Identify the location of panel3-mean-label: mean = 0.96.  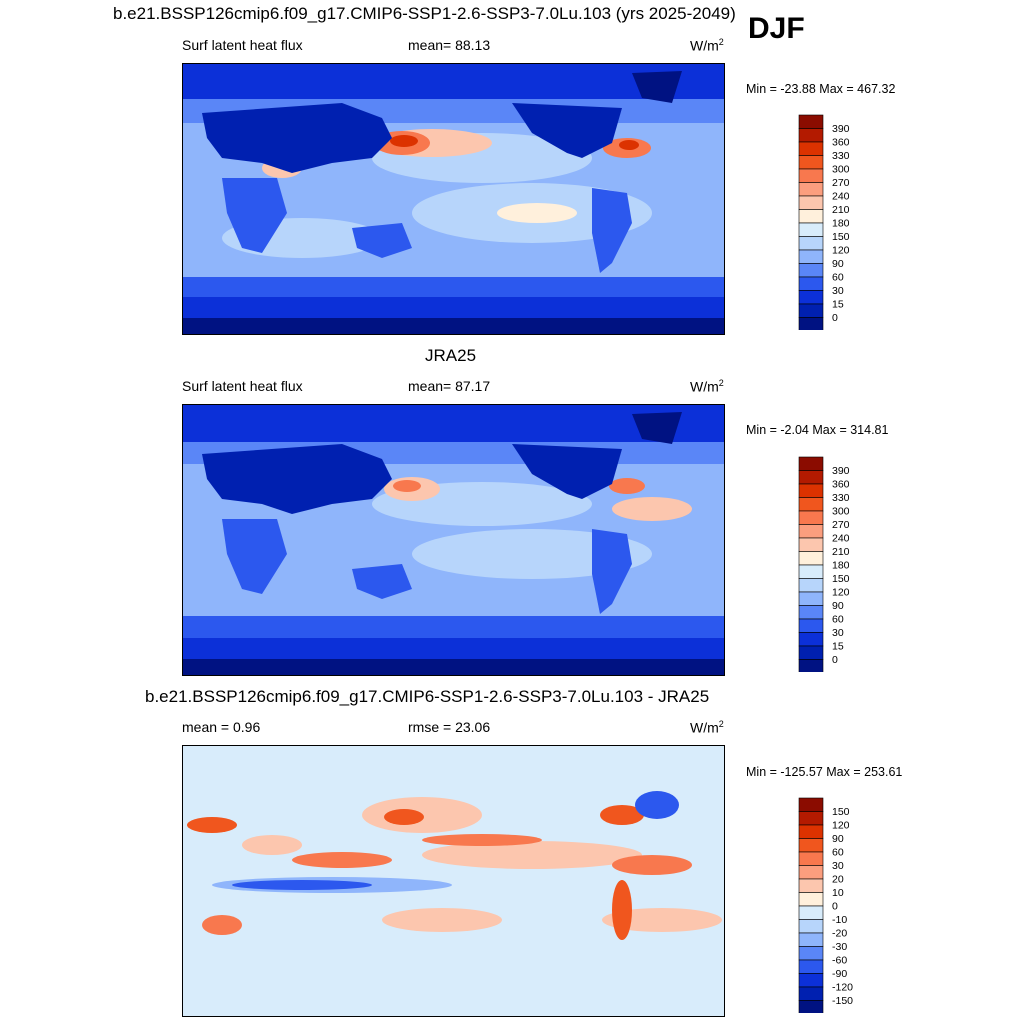
(221, 727).